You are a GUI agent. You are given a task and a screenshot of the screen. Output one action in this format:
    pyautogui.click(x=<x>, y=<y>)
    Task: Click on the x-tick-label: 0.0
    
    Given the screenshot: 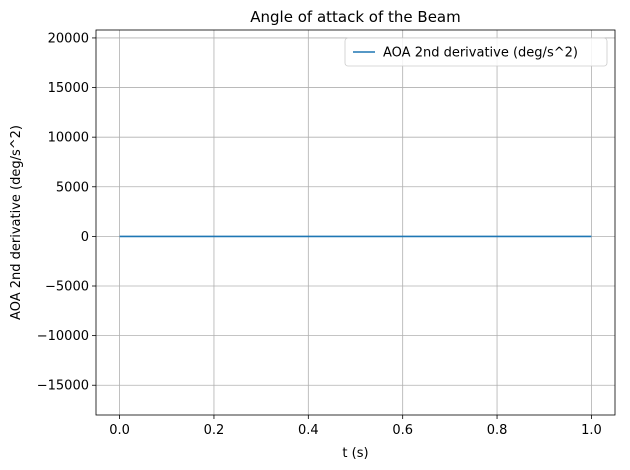 What is the action you would take?
    pyautogui.click(x=119, y=430)
    